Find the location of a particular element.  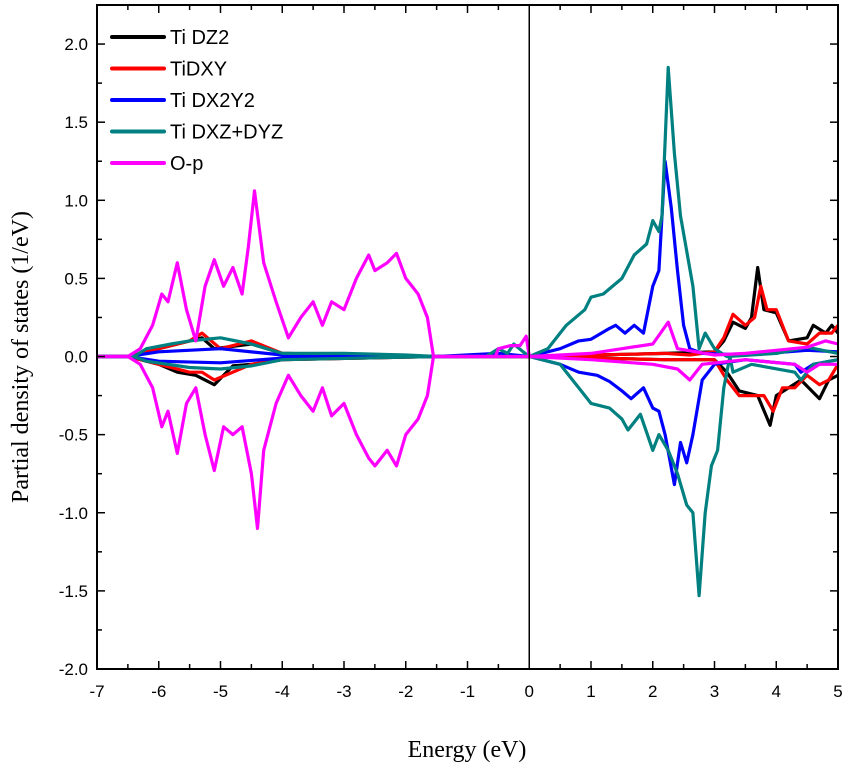

y-tick-label: -1.0 is located at coordinates (73, 513).